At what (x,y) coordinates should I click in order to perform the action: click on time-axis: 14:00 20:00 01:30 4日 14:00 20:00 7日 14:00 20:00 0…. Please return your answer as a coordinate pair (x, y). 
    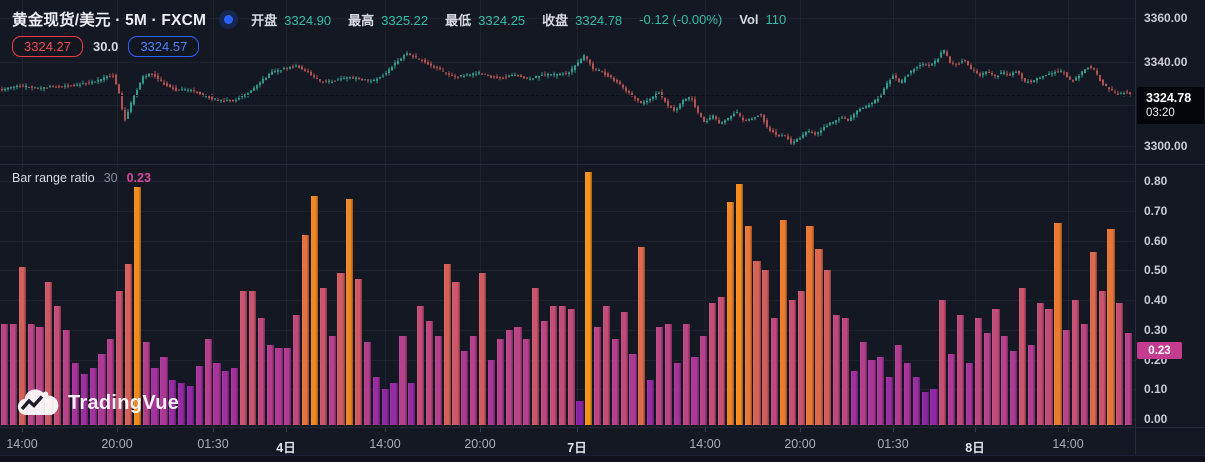
    Looking at the image, I should click on (602, 441).